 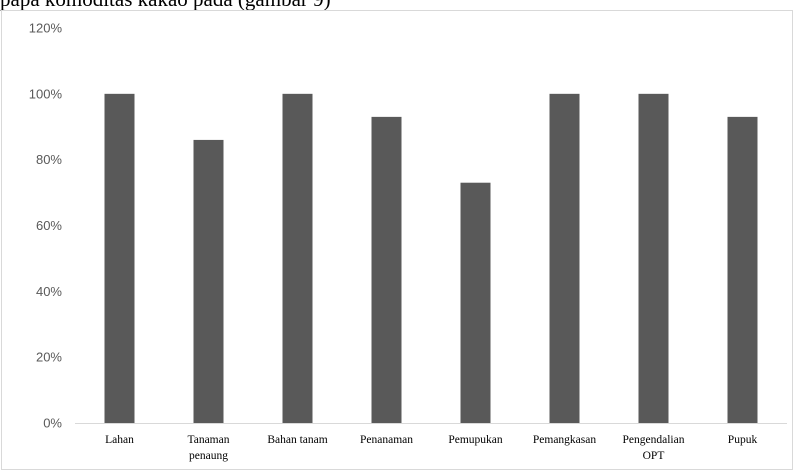 I want to click on x-tick-label: Pengendalian, so click(x=654, y=440).